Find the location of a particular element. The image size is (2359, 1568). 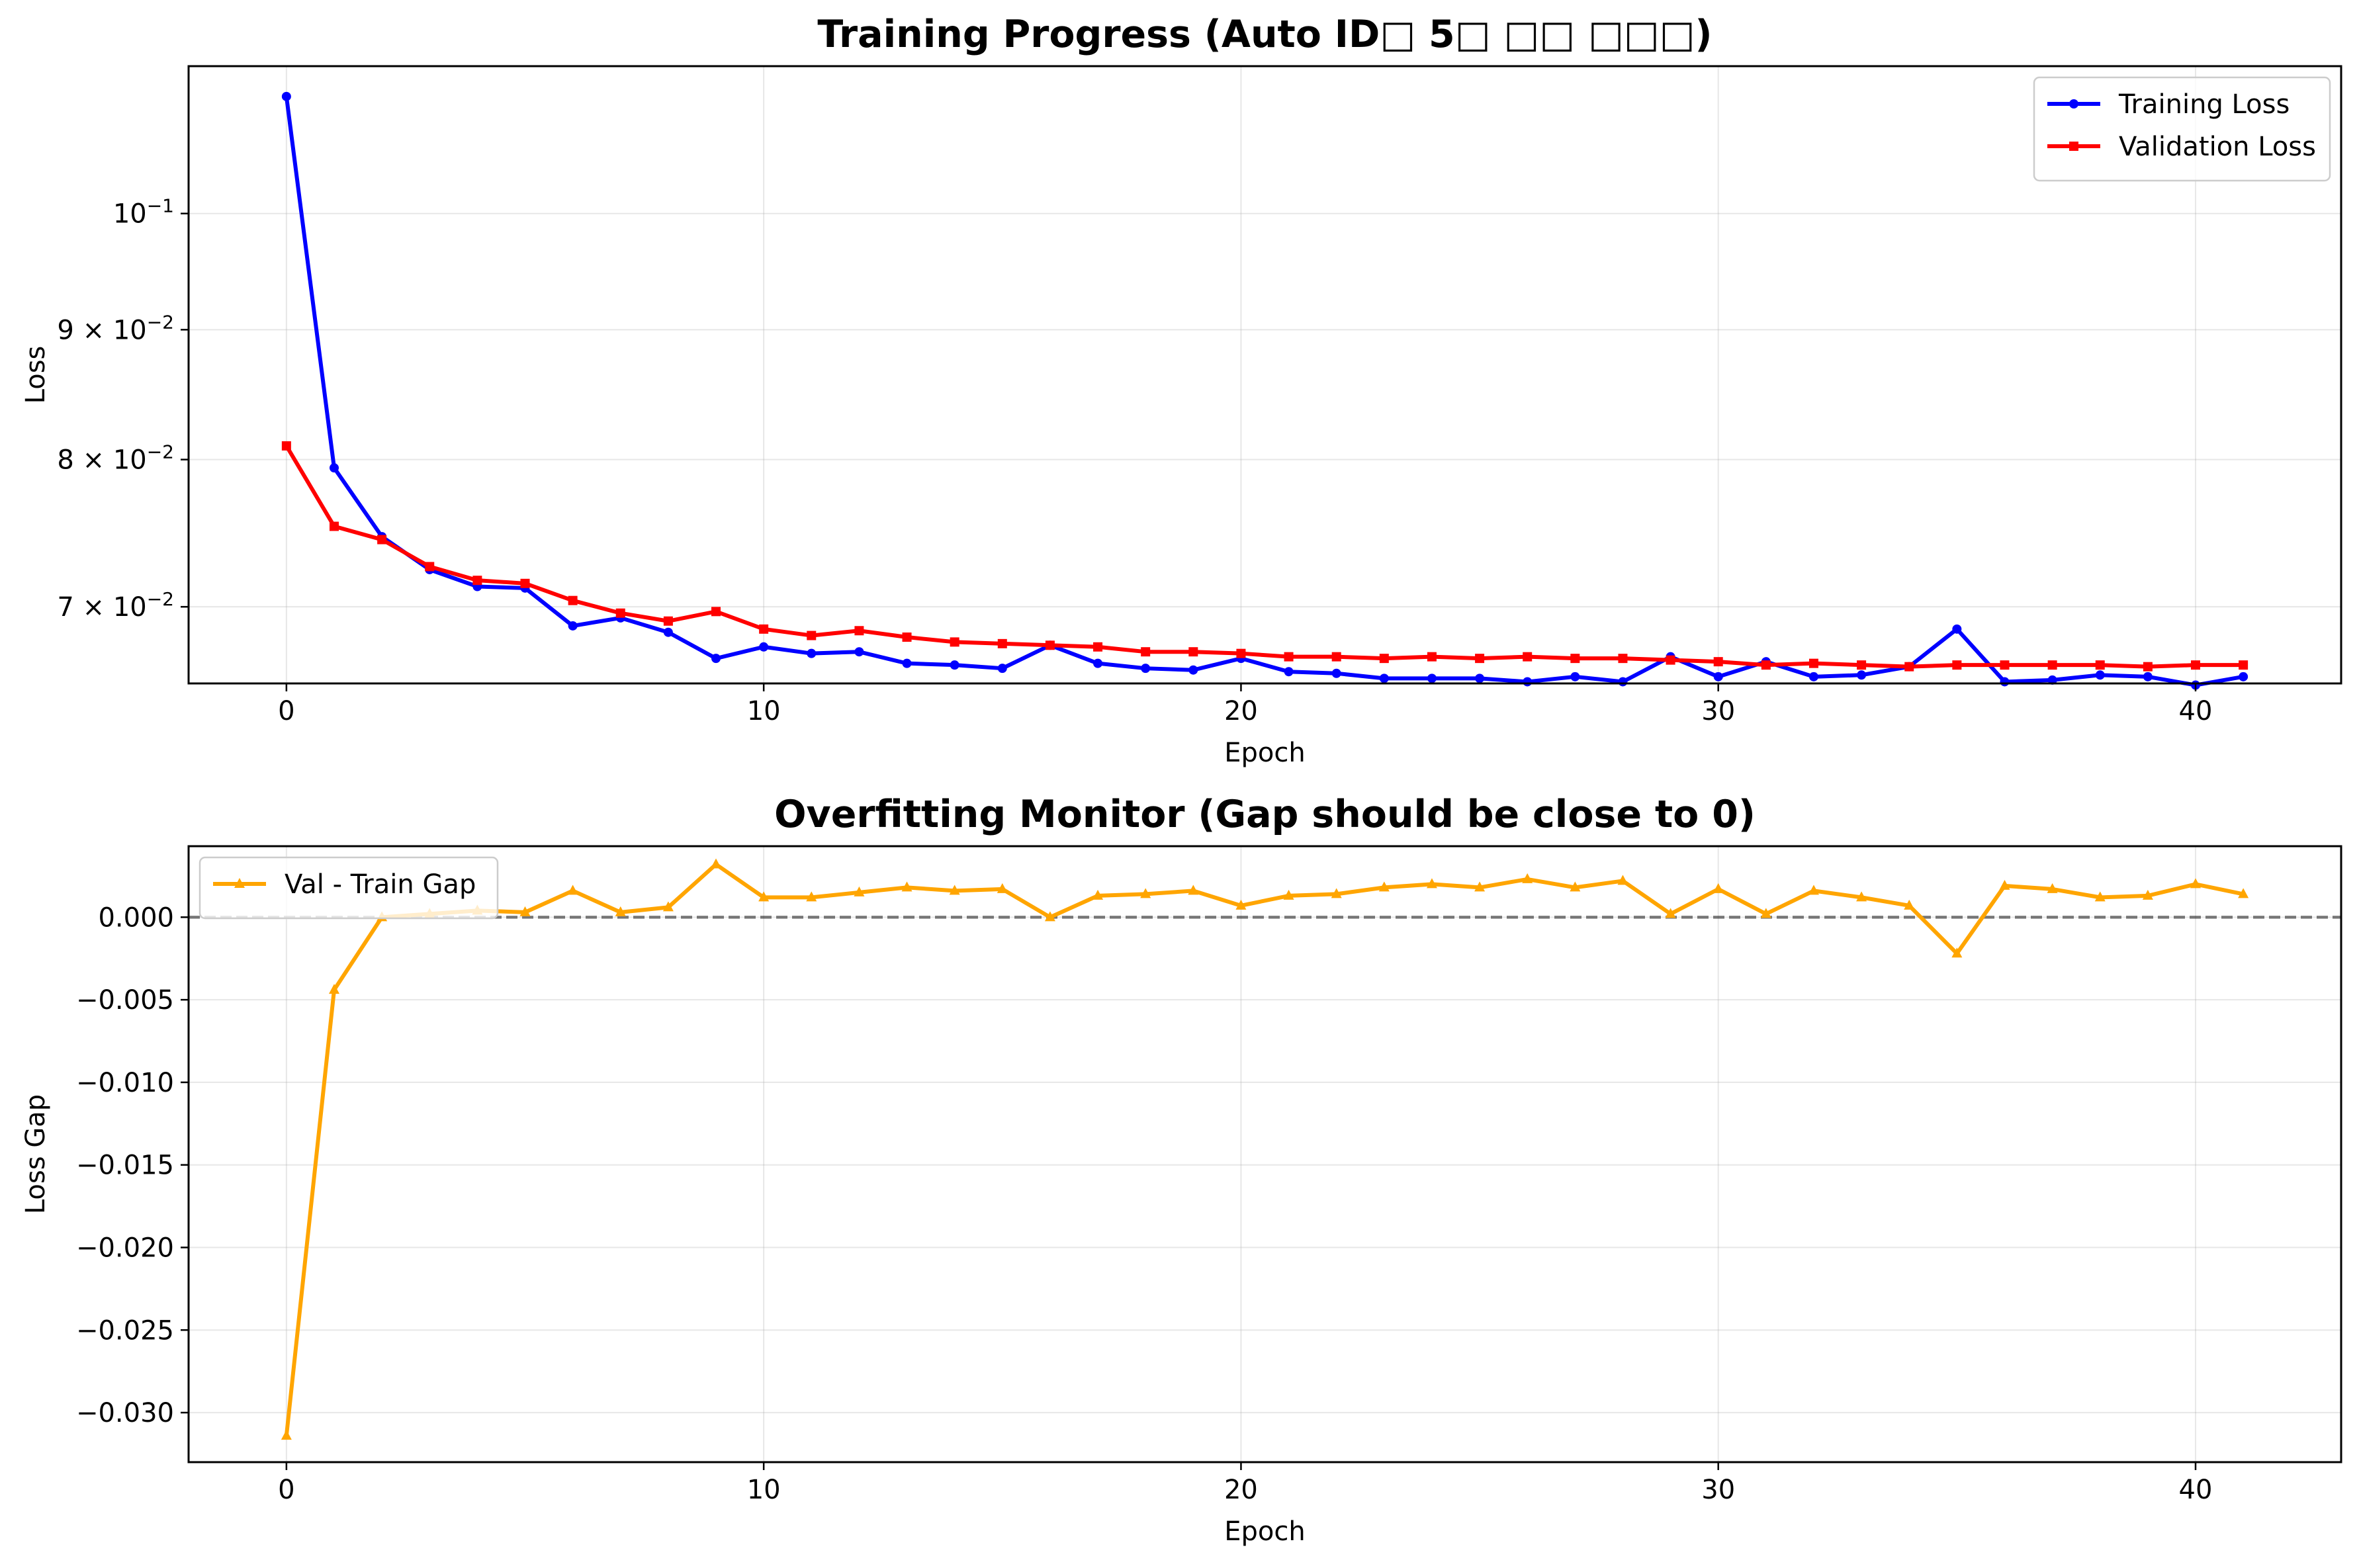

y-tick-label: 7 × 10⁻² is located at coordinates (116, 606).